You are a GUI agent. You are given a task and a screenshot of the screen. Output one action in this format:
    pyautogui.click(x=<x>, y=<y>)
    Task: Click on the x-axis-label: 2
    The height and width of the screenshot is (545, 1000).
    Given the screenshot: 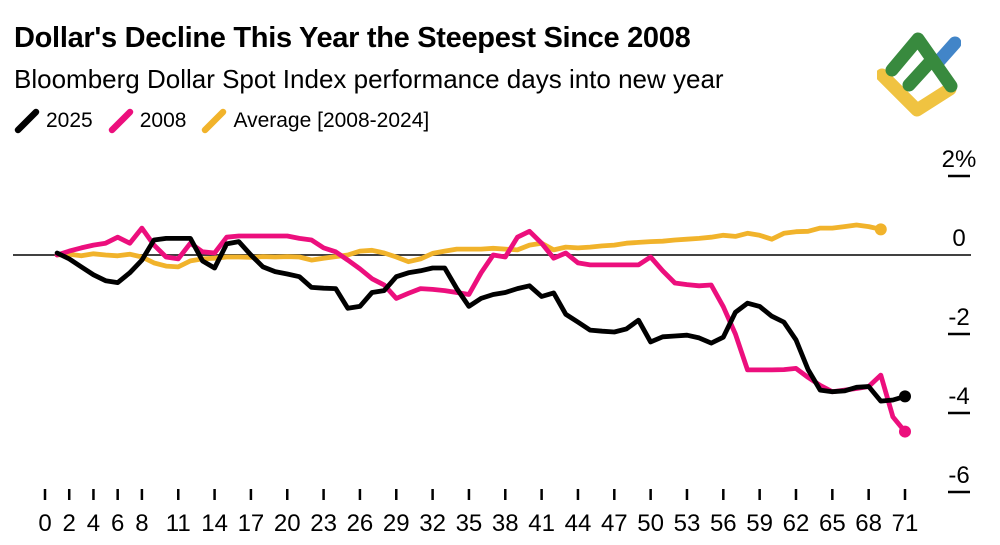 What is the action you would take?
    pyautogui.click(x=69, y=523)
    